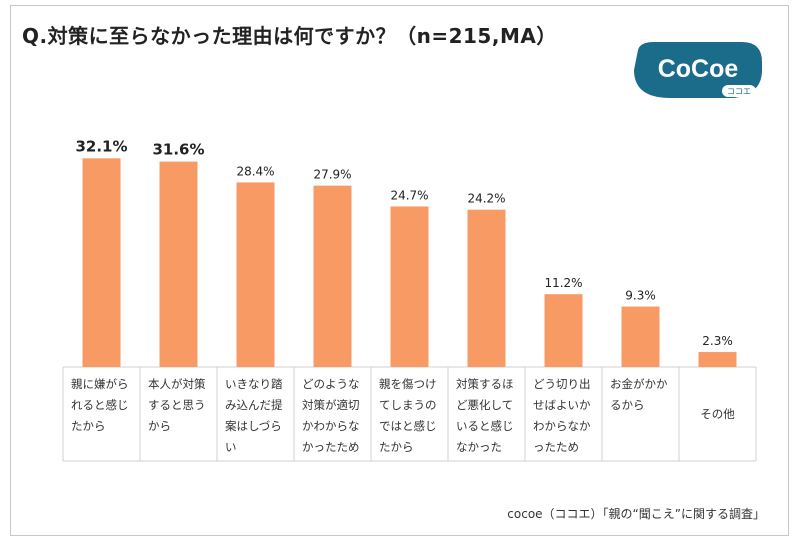 Image resolution: width=800 pixels, height=541 pixels. I want to click on data-label-2: 31.6%, so click(178, 150).